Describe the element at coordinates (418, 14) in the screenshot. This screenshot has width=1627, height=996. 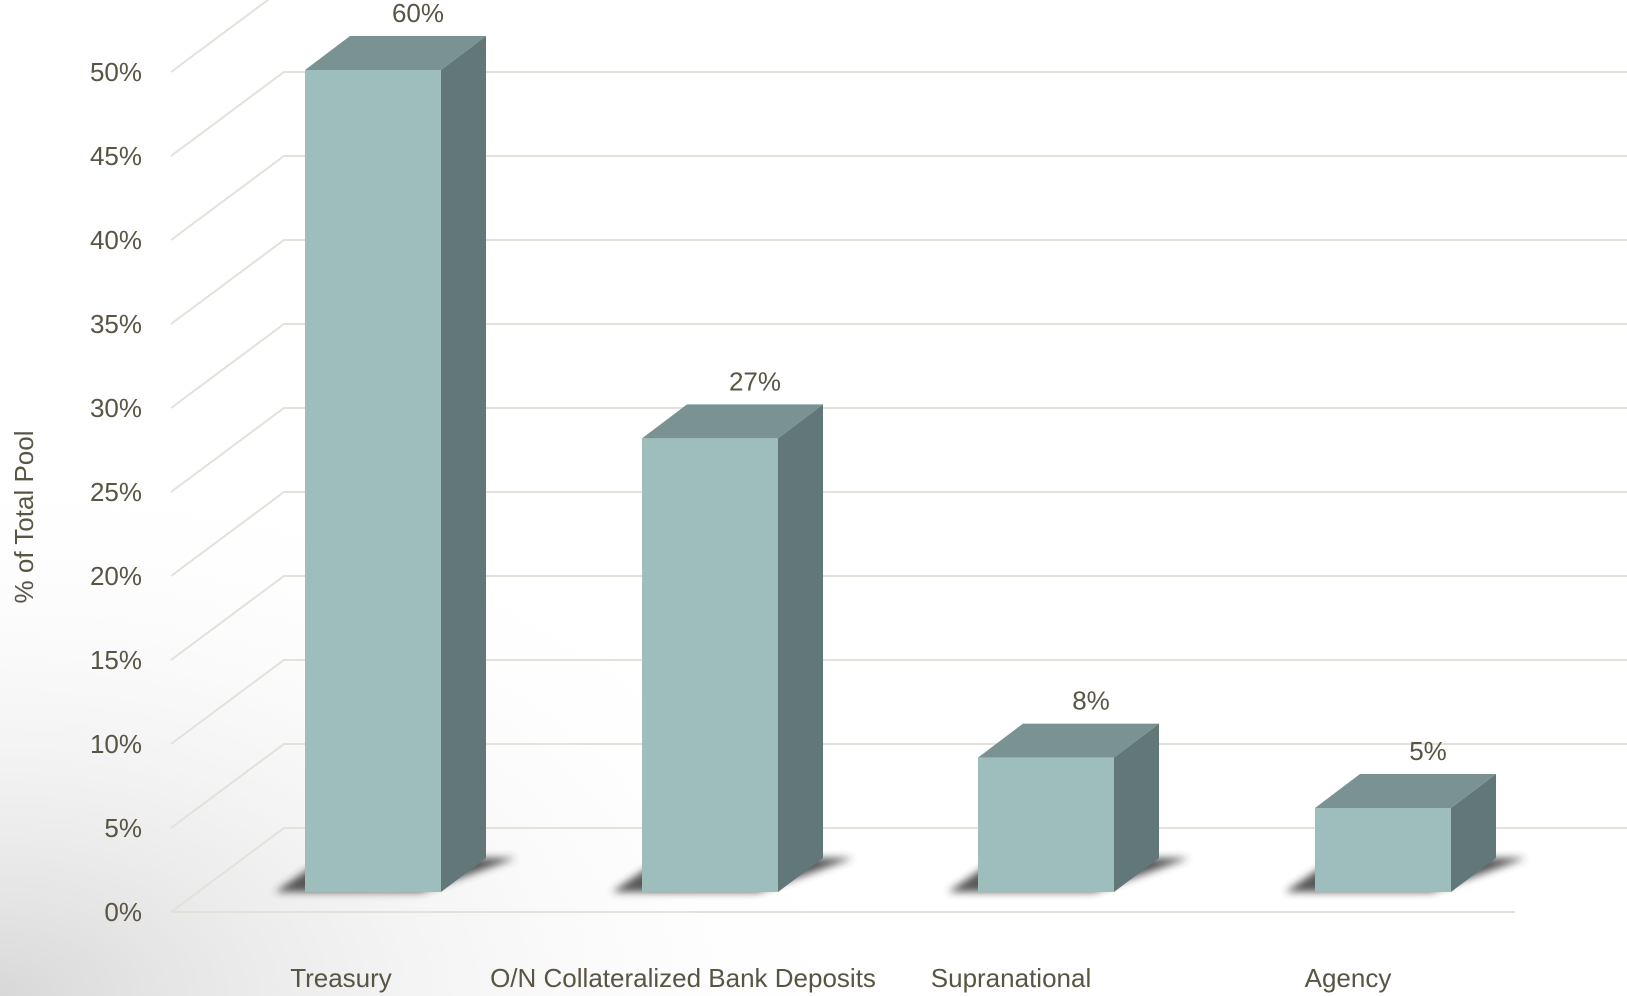
I see `data-label: 60%` at that location.